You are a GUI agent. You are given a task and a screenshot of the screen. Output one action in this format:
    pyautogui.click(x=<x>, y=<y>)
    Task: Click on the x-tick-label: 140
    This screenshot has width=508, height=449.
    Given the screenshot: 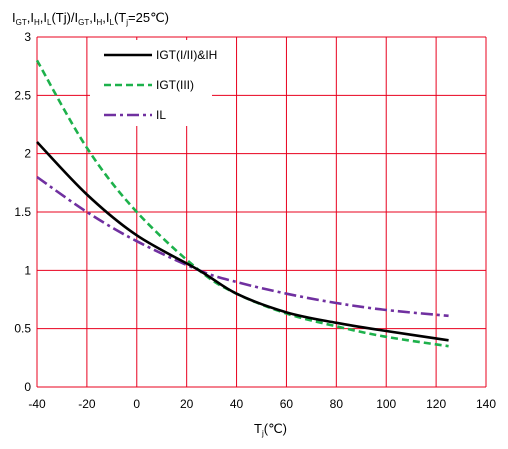 What is the action you would take?
    pyautogui.click(x=486, y=404)
    